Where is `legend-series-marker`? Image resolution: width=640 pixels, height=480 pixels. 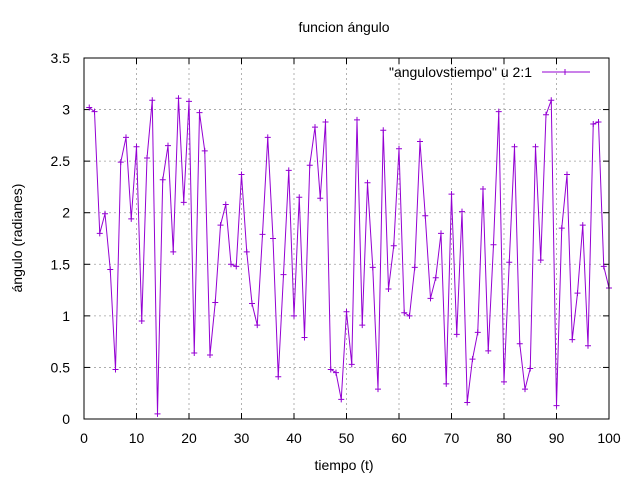
legend-series-marker is located at coordinates (565, 72).